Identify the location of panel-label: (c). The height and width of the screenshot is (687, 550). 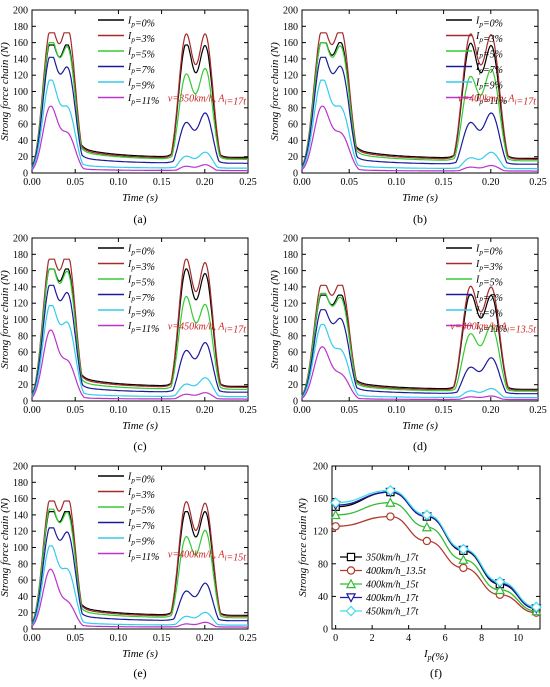
(139, 446).